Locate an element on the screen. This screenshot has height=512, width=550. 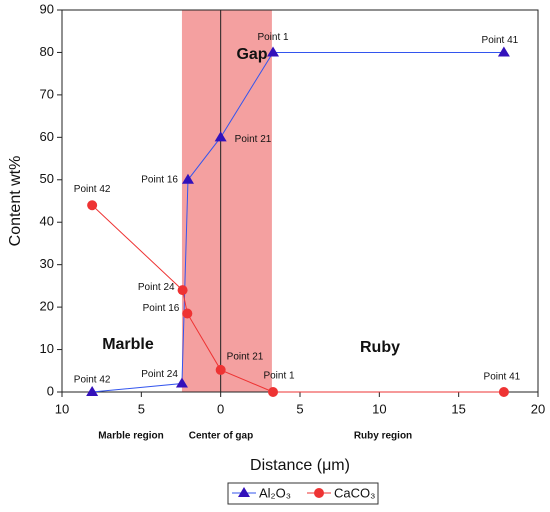
annotation: Gap is located at coordinates (251, 54).